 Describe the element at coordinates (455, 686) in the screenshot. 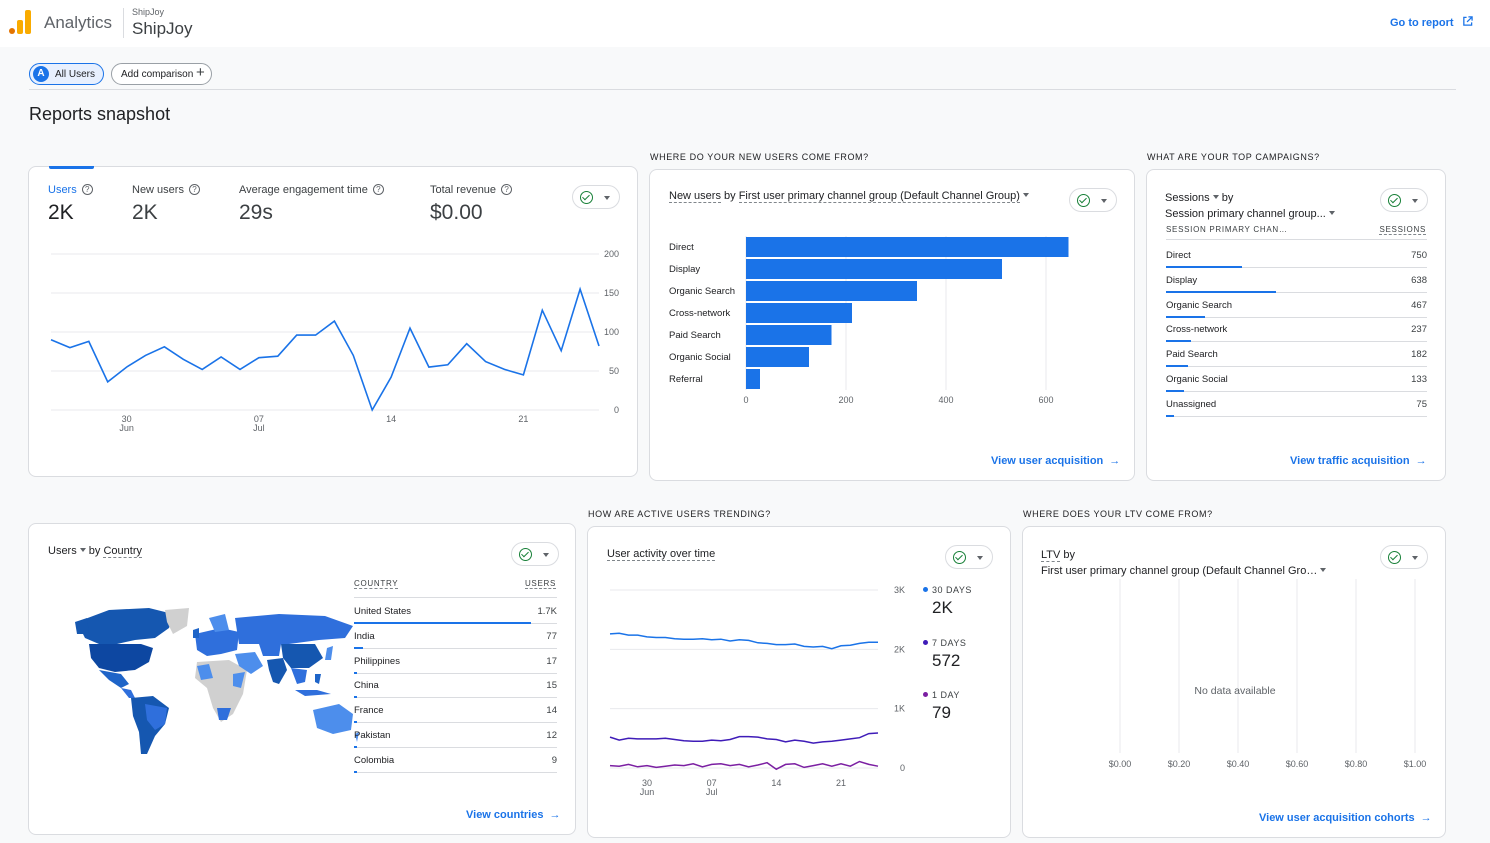

I see `country-row: China 15` at that location.